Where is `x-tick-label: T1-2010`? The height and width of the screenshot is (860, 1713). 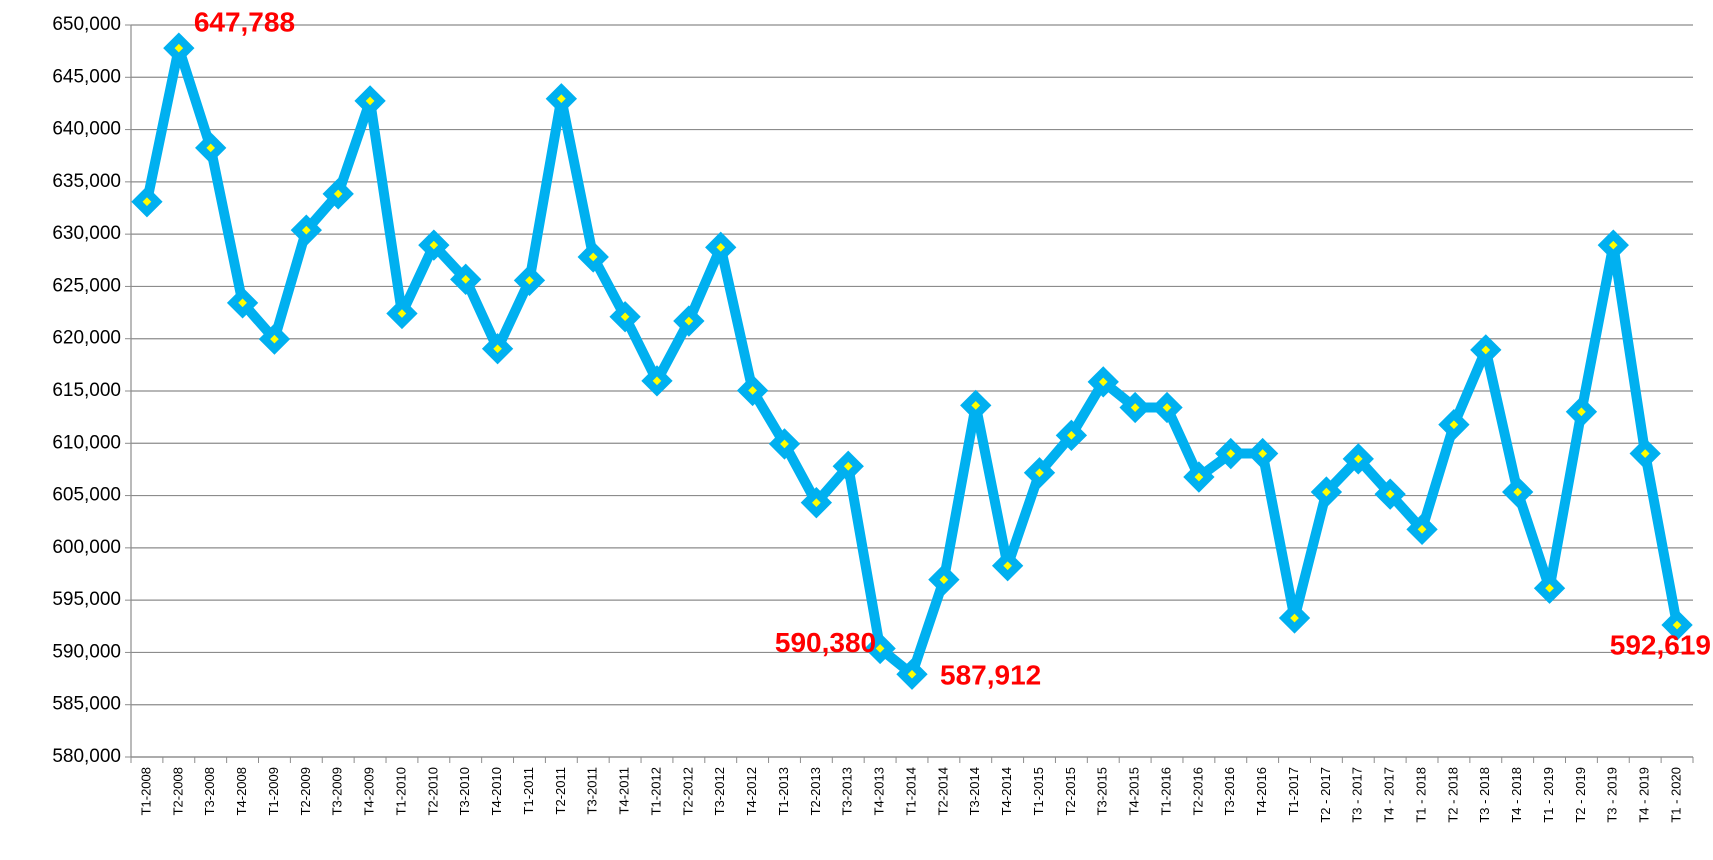
x-tick-label: T1-2010 is located at coordinates (400, 791).